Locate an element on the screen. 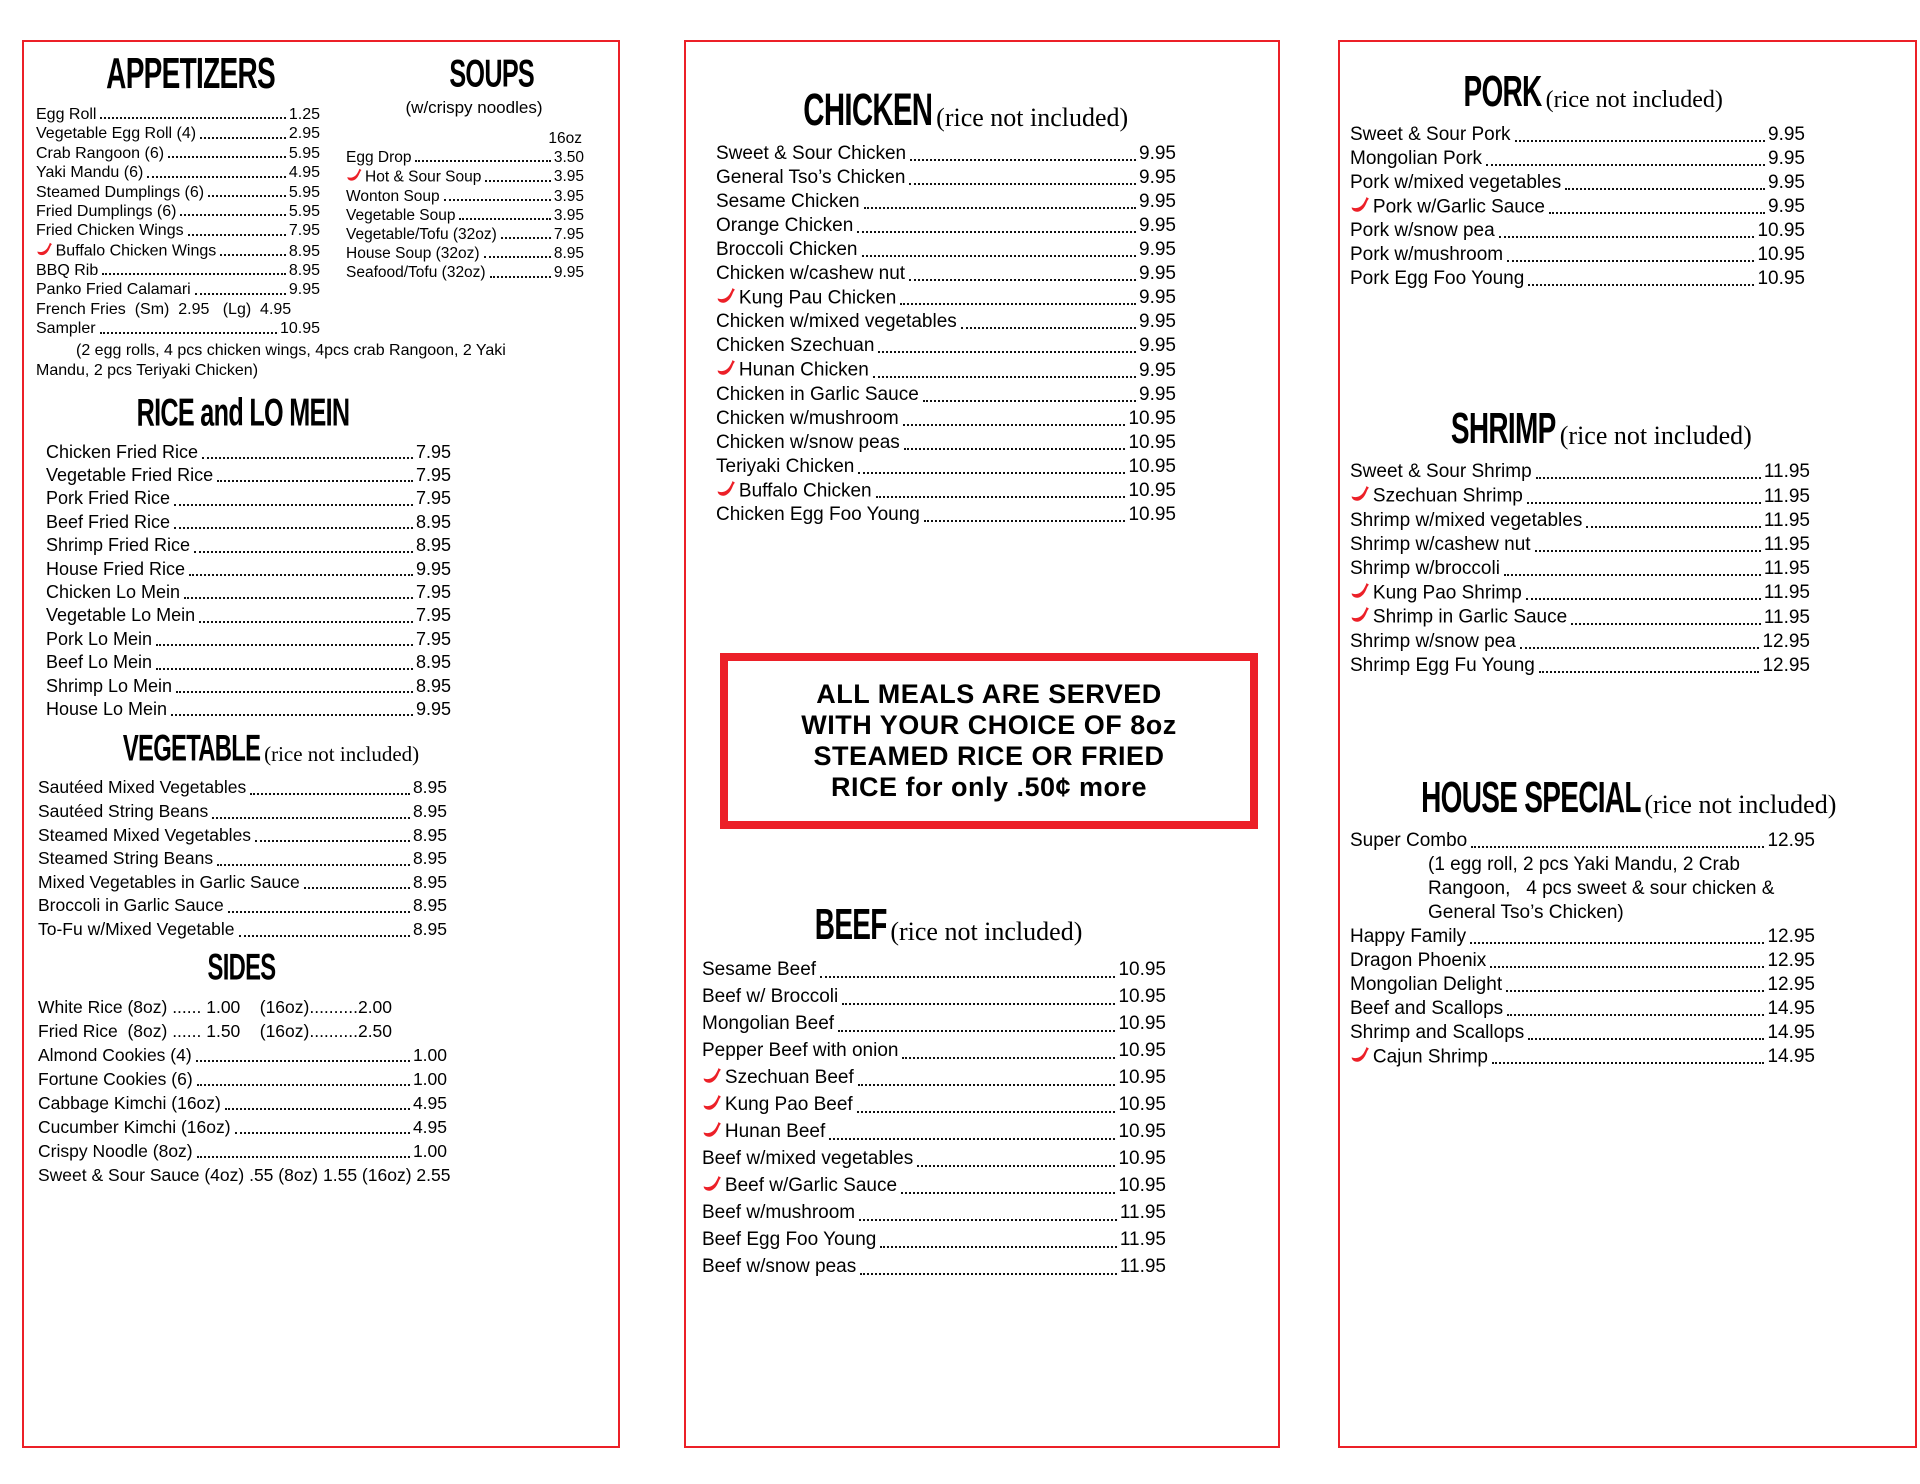  menu-item: Shrimp Lo Mein 8.95 is located at coordinates (243, 686).